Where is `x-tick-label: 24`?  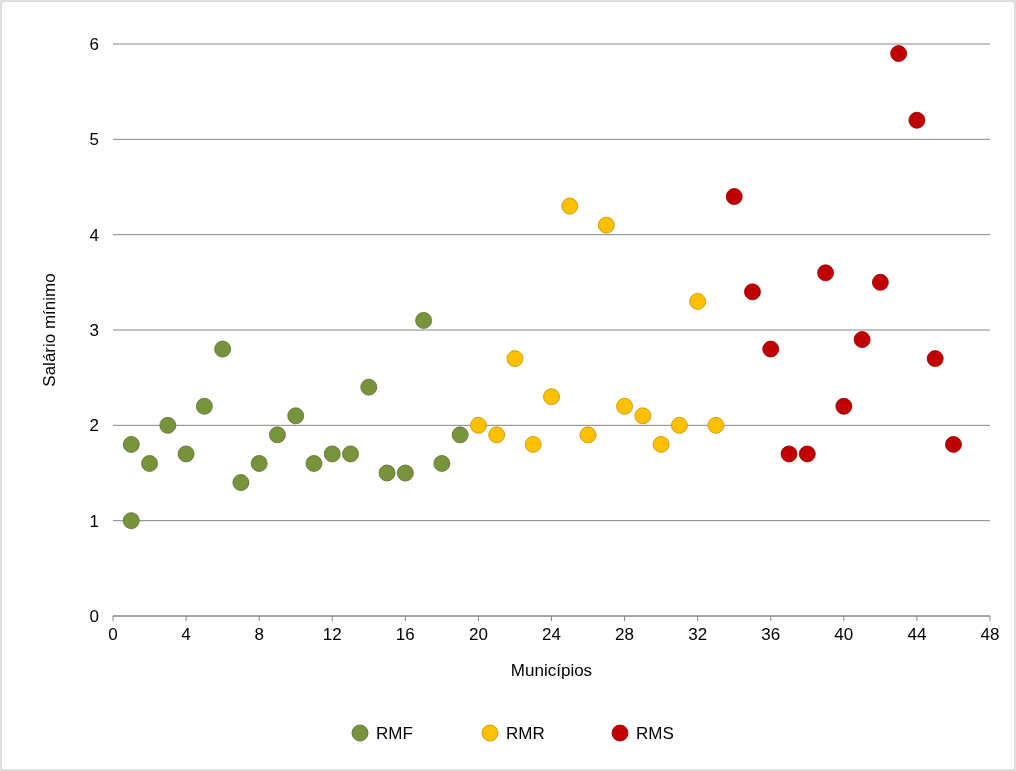 x-tick-label: 24 is located at coordinates (551, 634).